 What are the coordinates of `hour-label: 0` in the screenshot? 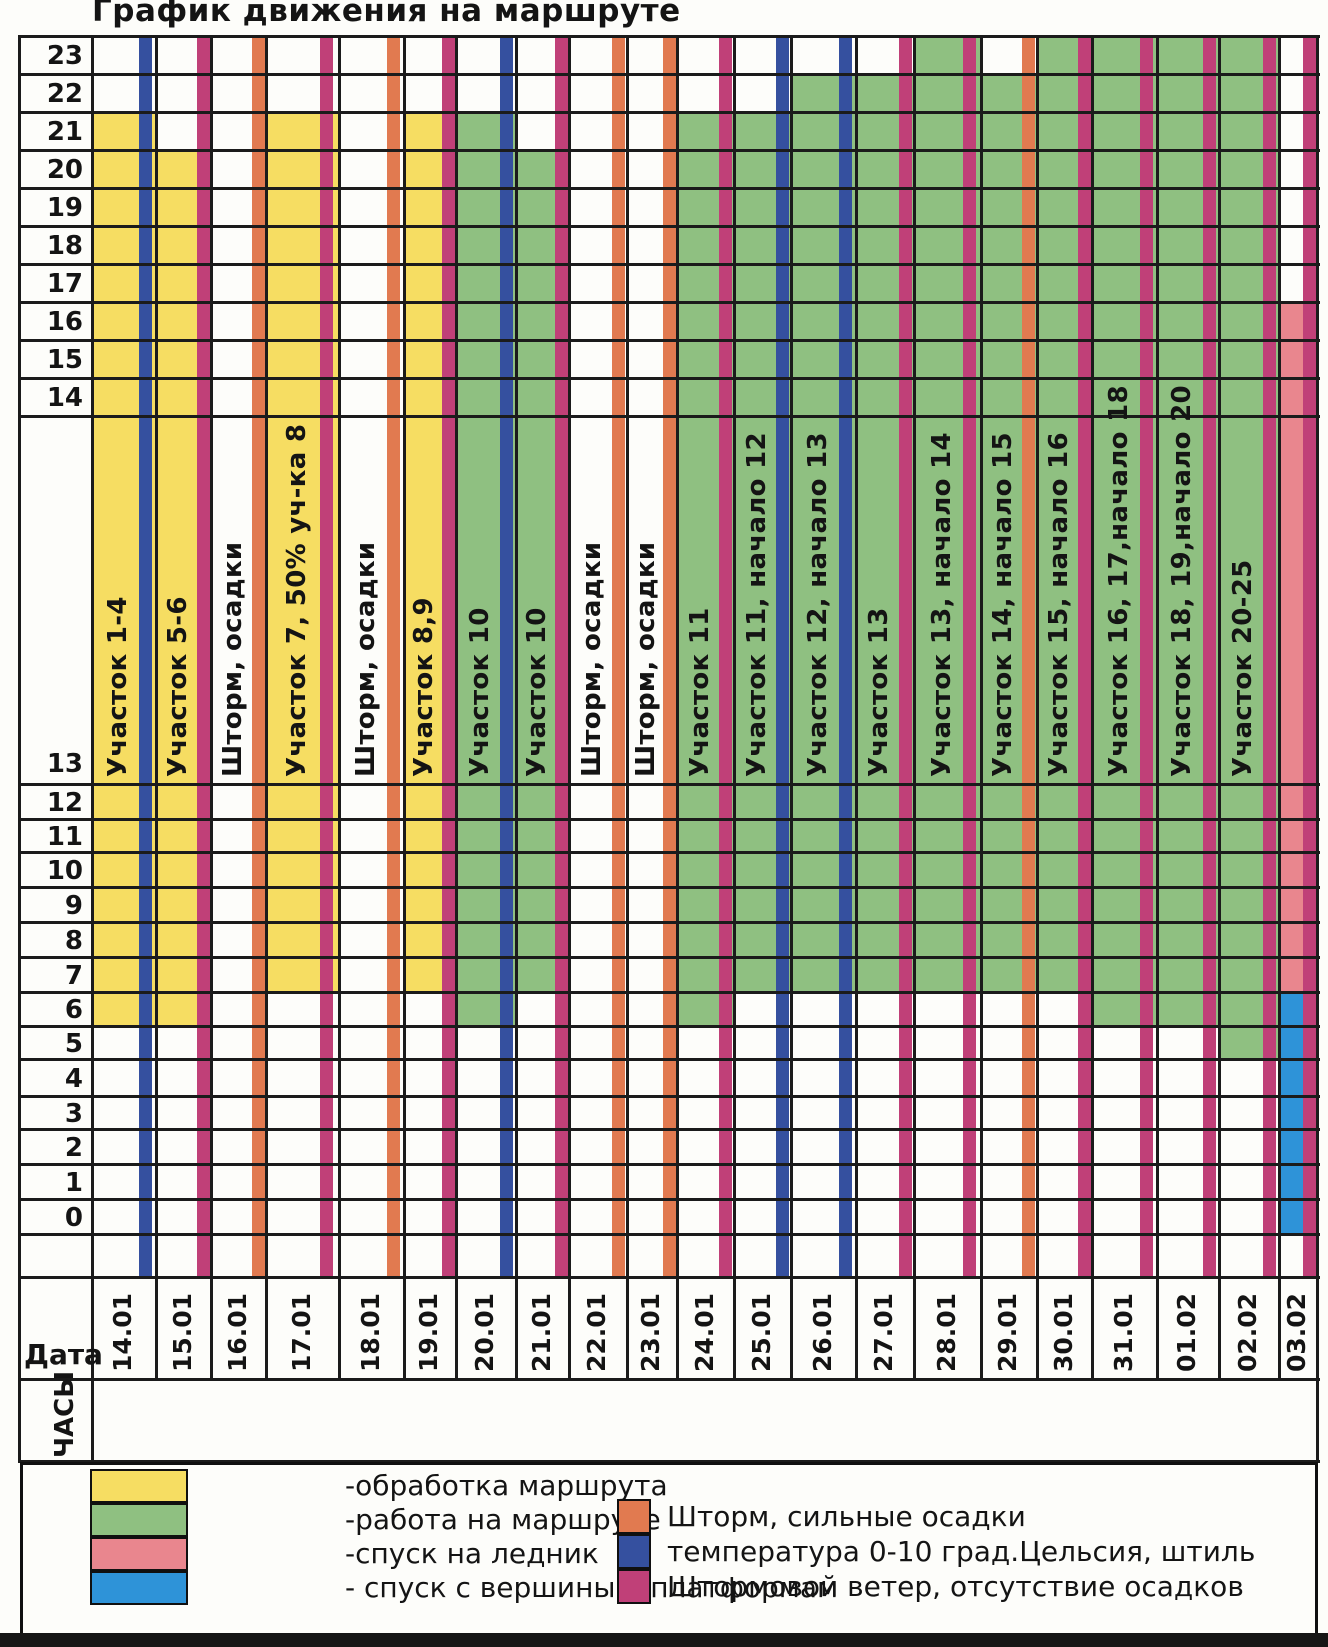 It's located at (73, 1218).